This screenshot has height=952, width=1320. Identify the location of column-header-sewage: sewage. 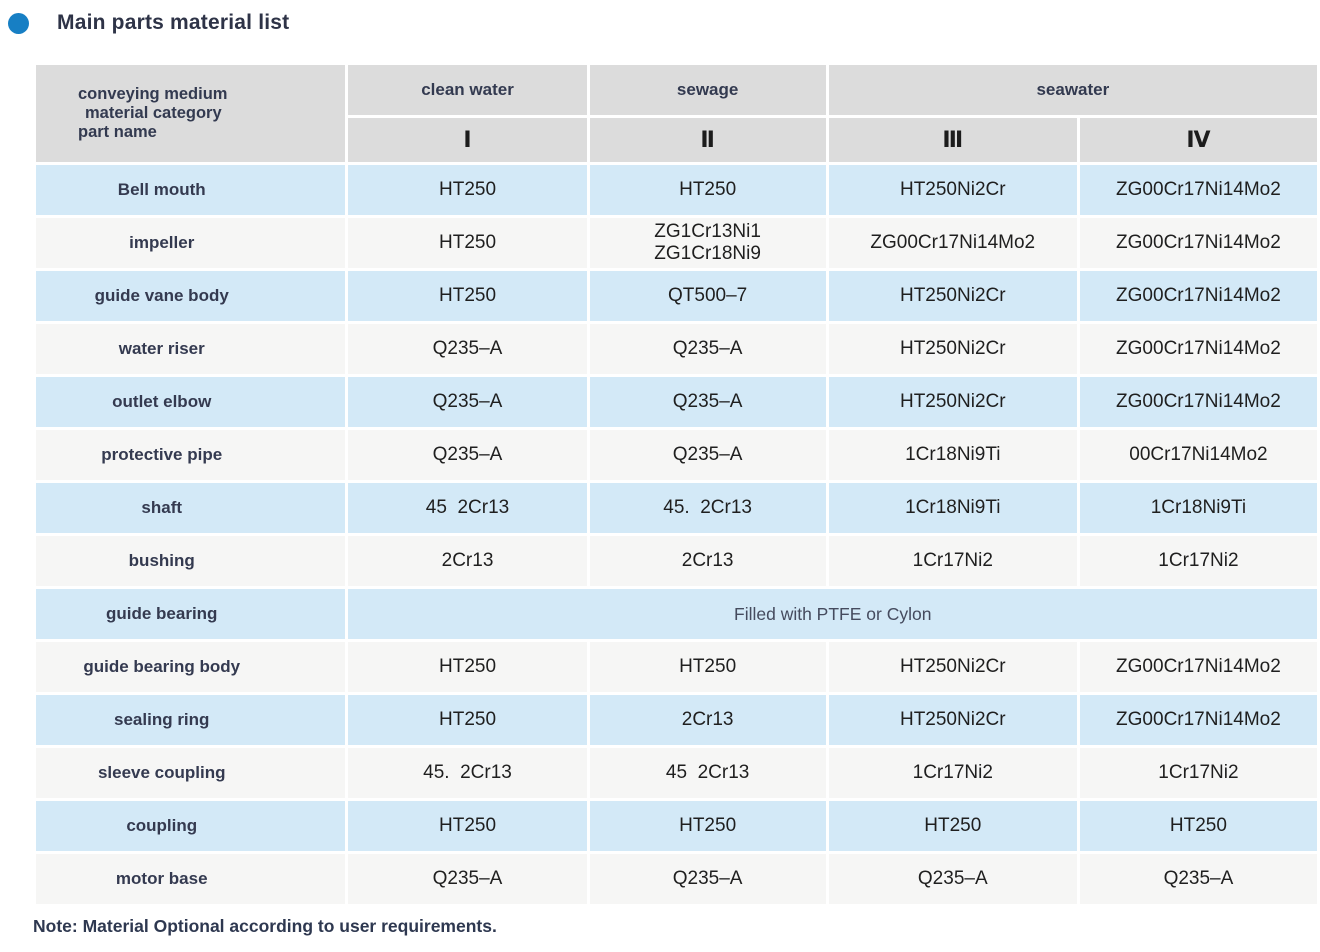
(707, 90).